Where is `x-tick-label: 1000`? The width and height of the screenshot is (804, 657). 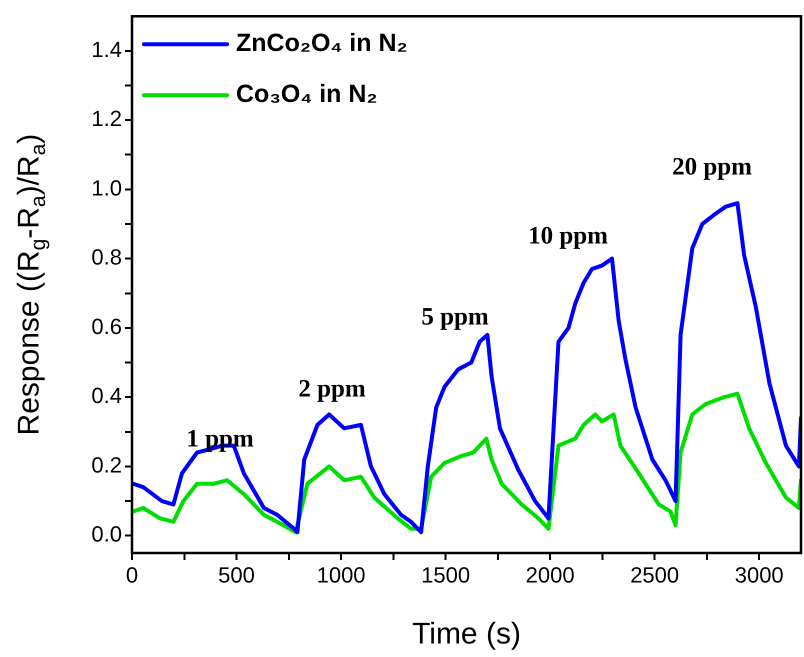
x-tick-label: 1000 is located at coordinates (341, 575).